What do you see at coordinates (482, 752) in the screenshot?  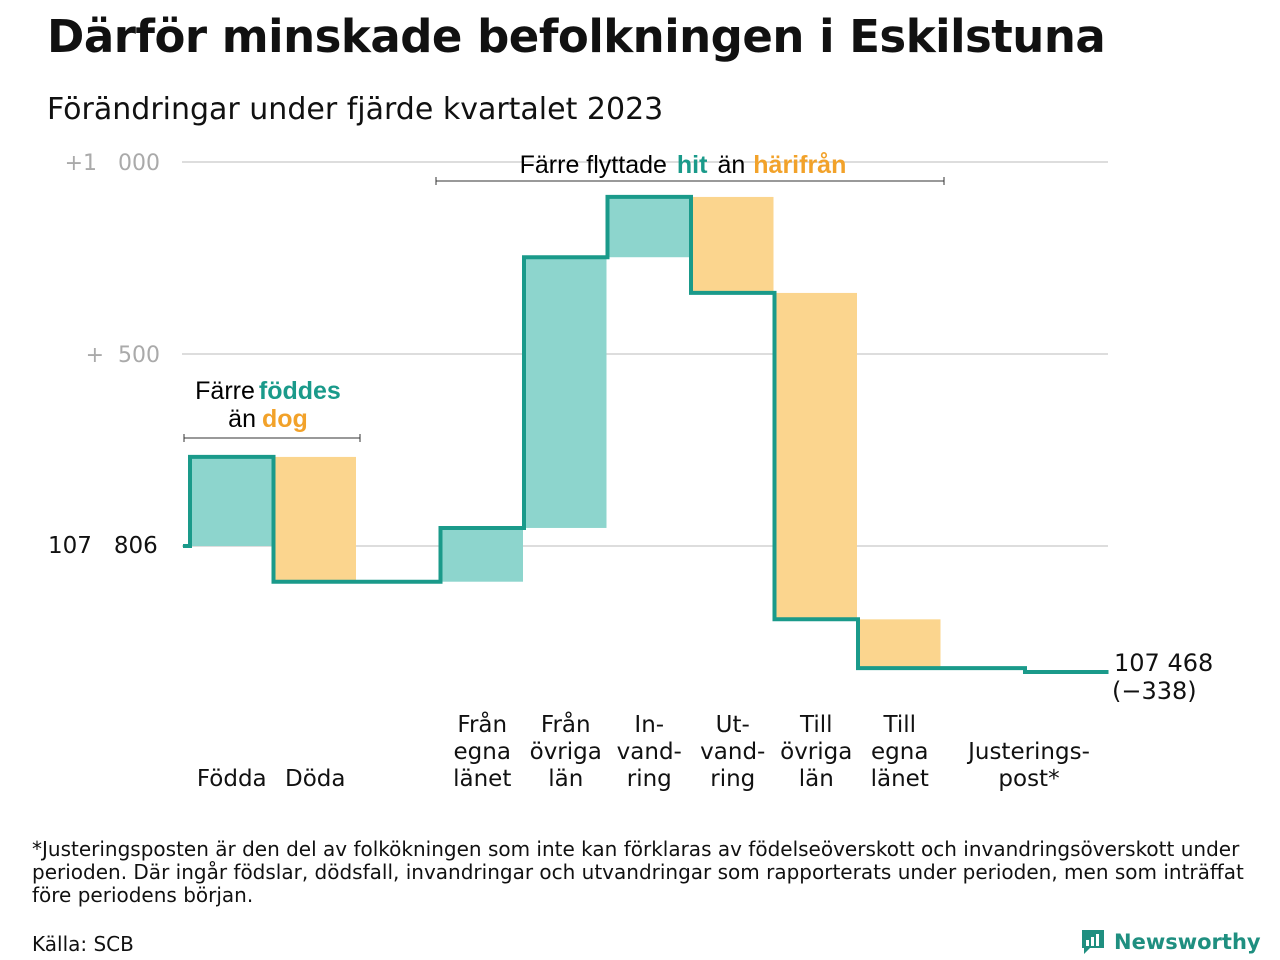 I see `category-label-fran-egna: egna` at bounding box center [482, 752].